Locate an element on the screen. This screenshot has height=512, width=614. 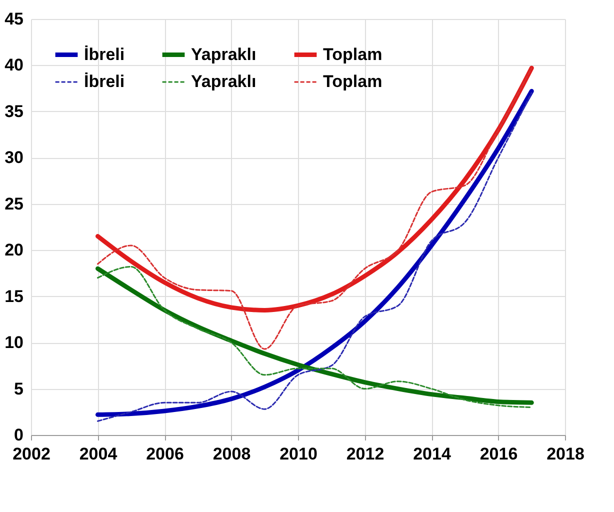
y-tick-label: 45 is located at coordinates (14, 19).